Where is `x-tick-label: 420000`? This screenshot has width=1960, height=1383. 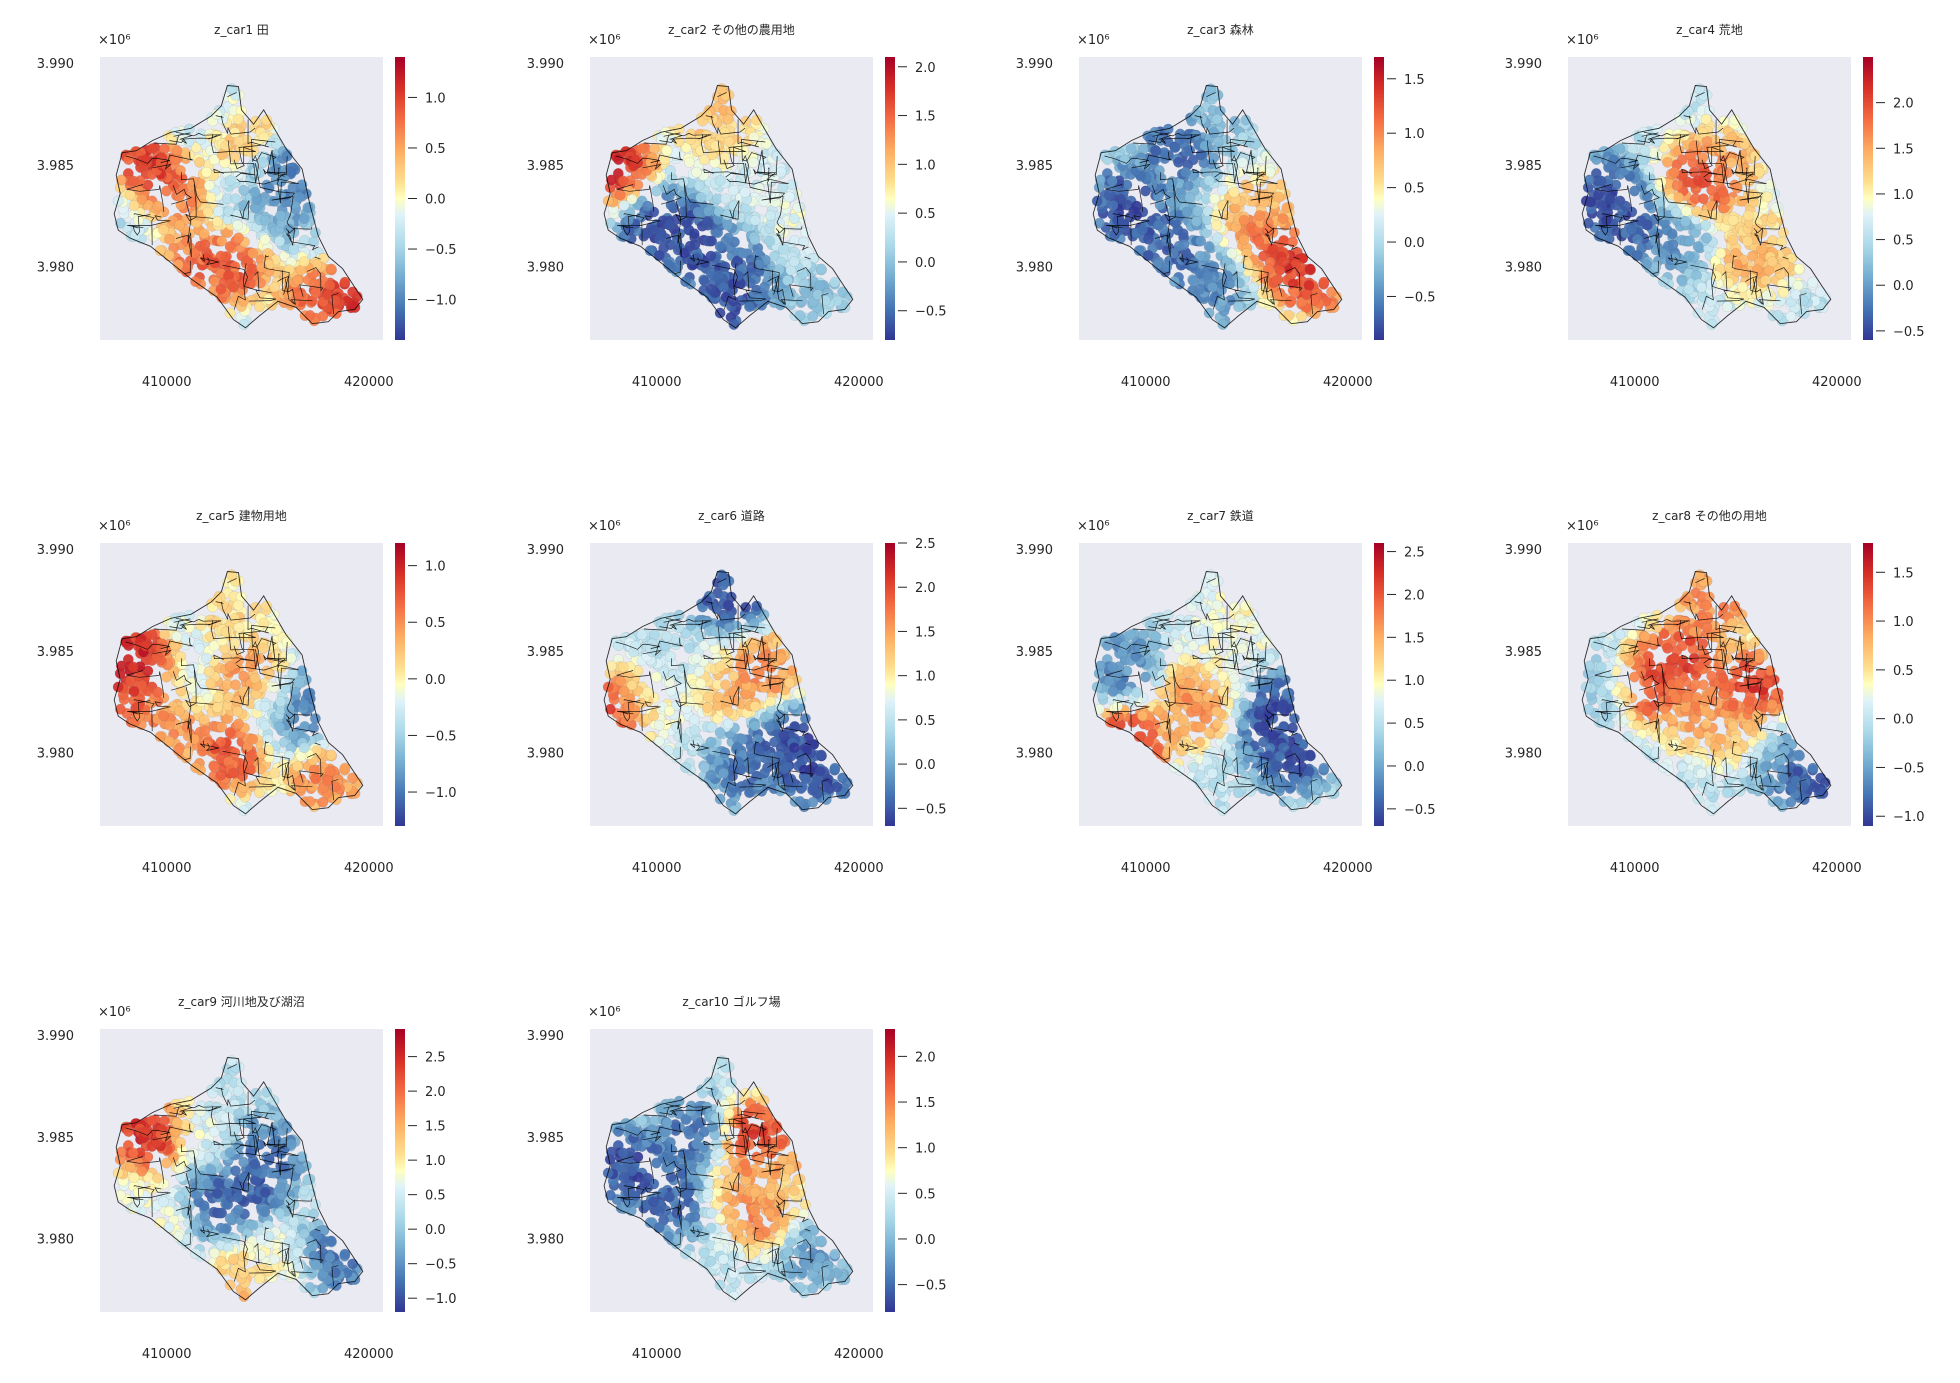
x-tick-label: 420000 is located at coordinates (369, 868).